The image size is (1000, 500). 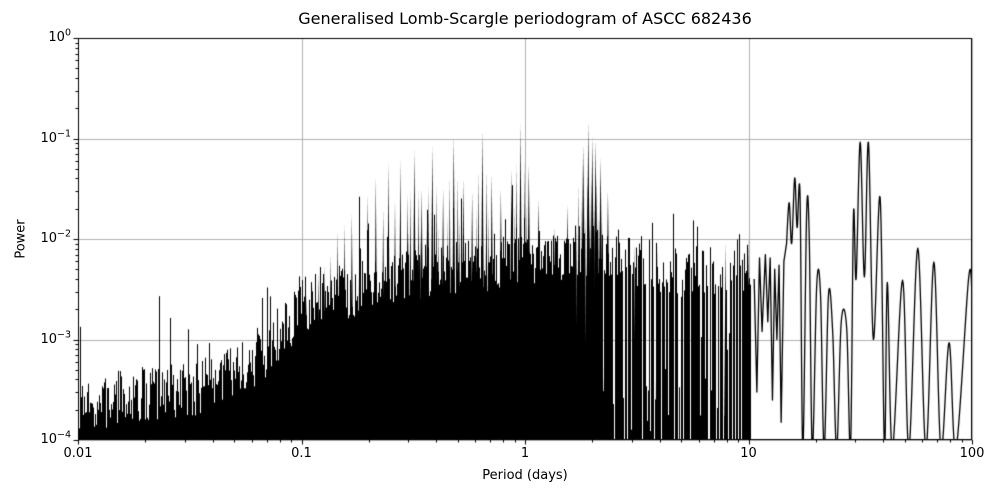 What do you see at coordinates (301, 453) in the screenshot?
I see `x-tick-label-0.1: 0.1` at bounding box center [301, 453].